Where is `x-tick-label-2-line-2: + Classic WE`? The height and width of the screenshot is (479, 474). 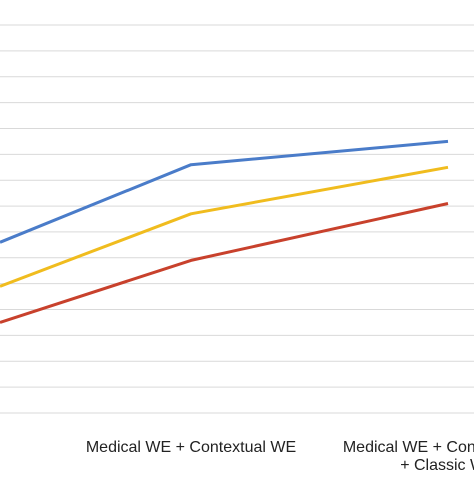
x-tick-label-2-line-2: + Classic WE is located at coordinates (437, 465).